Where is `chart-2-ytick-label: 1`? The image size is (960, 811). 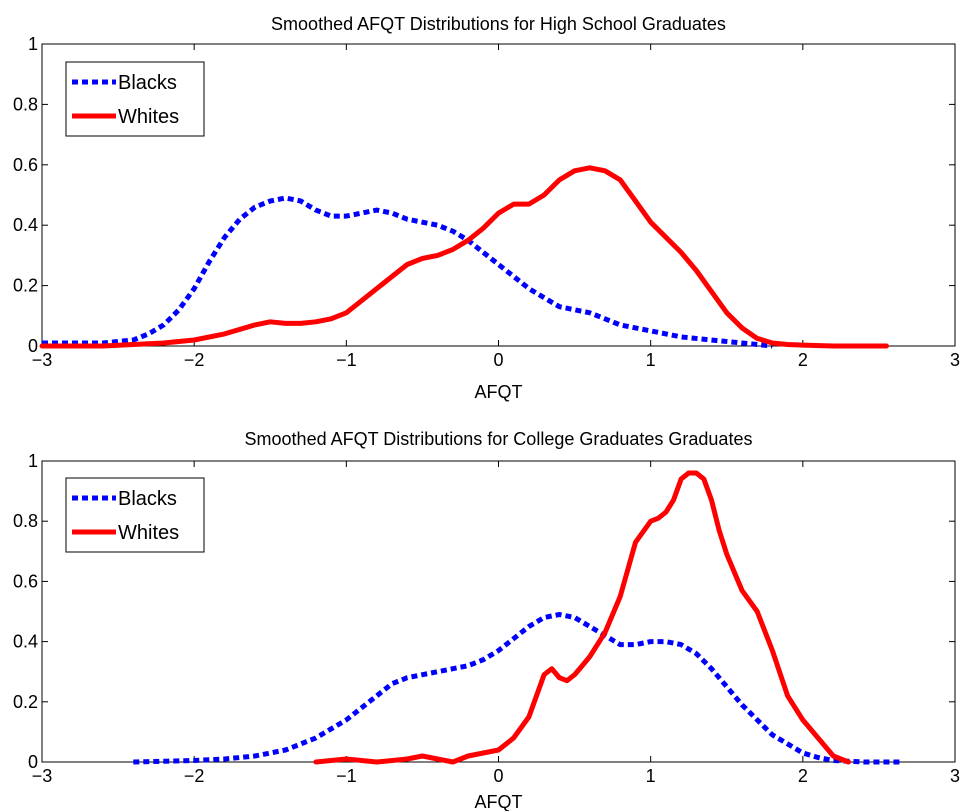 chart-2-ytick-label: 1 is located at coordinates (33, 461).